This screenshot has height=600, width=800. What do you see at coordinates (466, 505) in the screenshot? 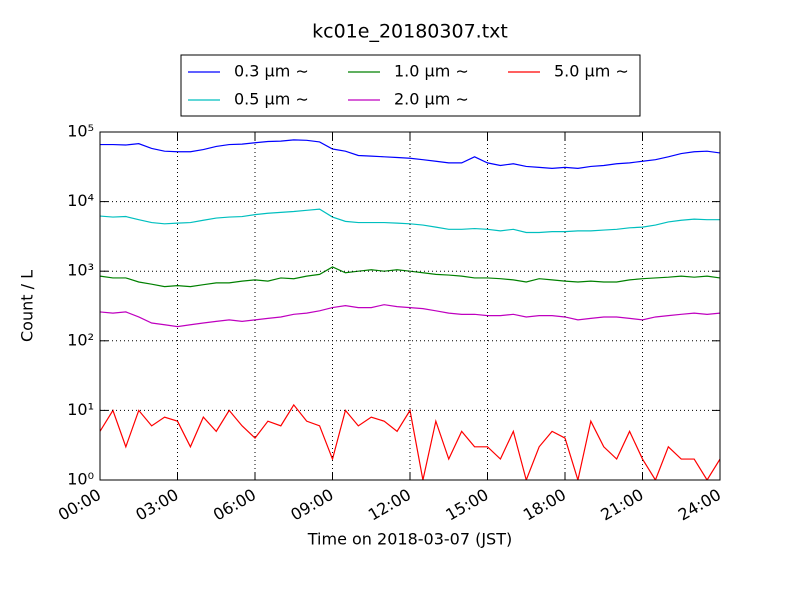
I see `x-tick-label: 15:00` at bounding box center [466, 505].